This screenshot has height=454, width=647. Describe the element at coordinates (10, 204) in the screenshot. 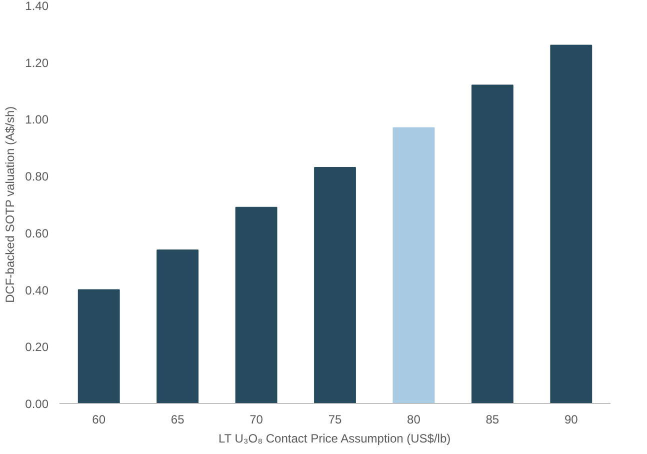

I see `y-axis-title: DCF-backed SOTP valuation (A$/sh)` at that location.